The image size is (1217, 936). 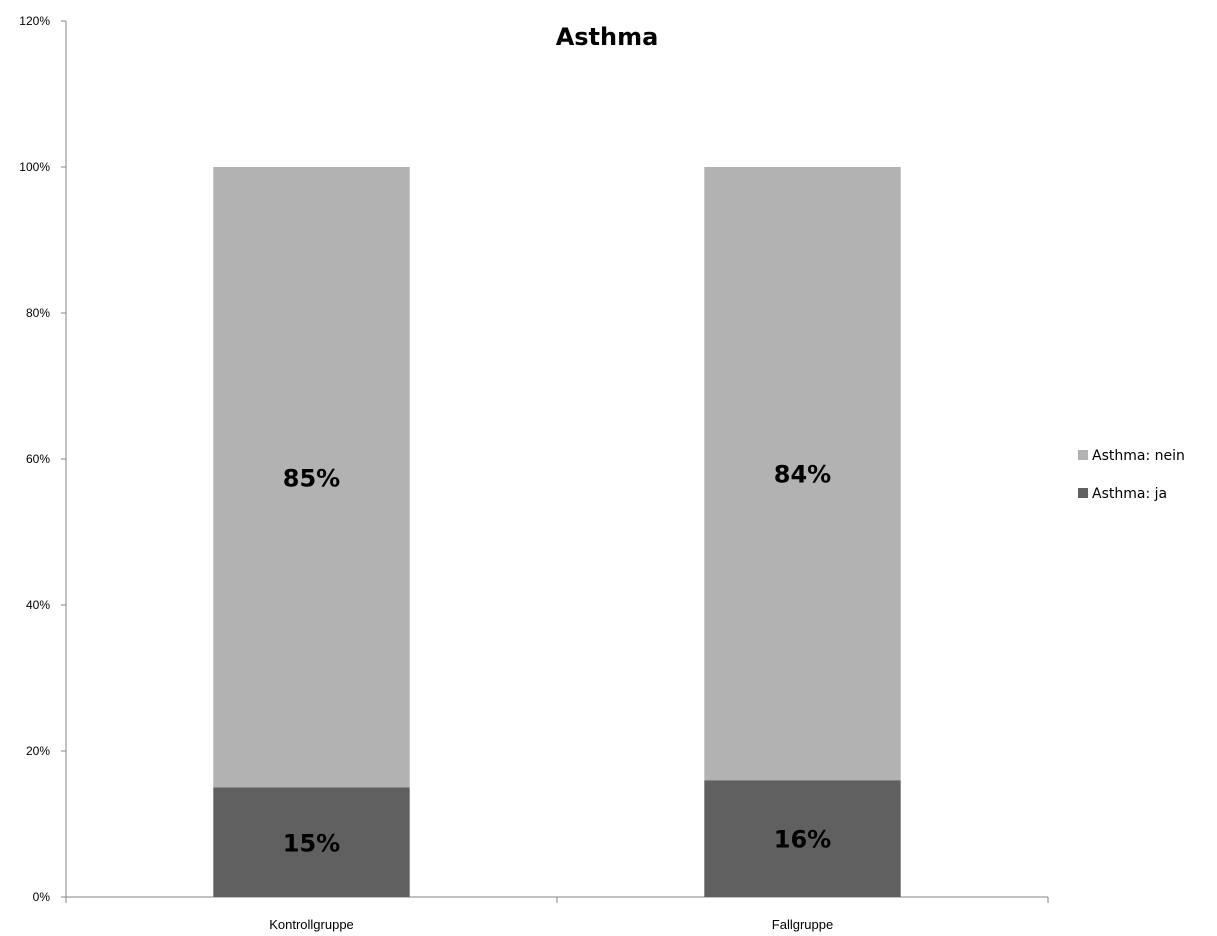 What do you see at coordinates (311, 924) in the screenshot?
I see `x-category-label: Kontrollgruppe` at bounding box center [311, 924].